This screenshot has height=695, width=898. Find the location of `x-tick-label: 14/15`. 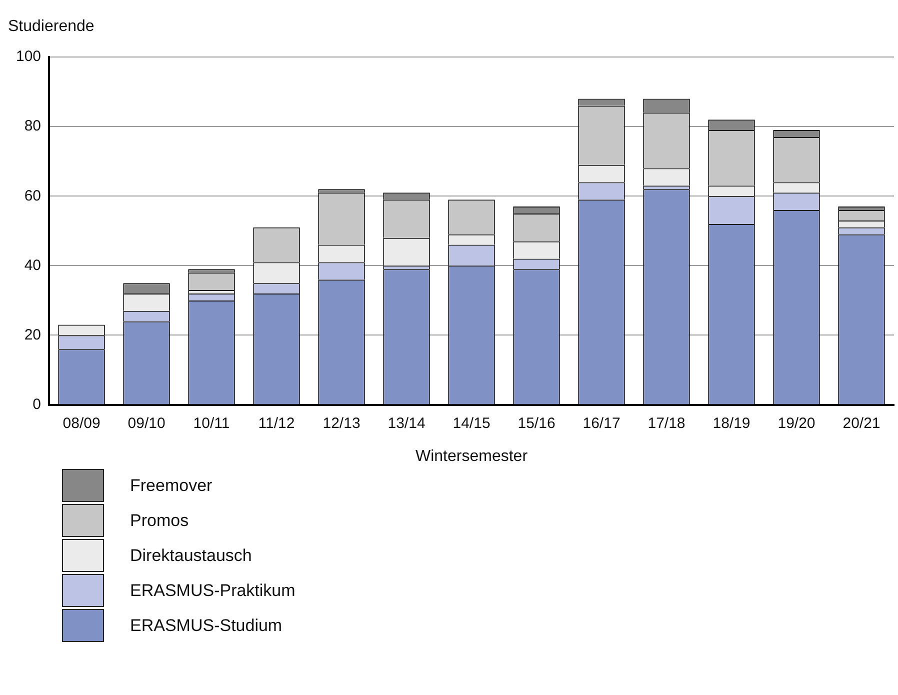

x-tick-label: 14/15 is located at coordinates (471, 423).